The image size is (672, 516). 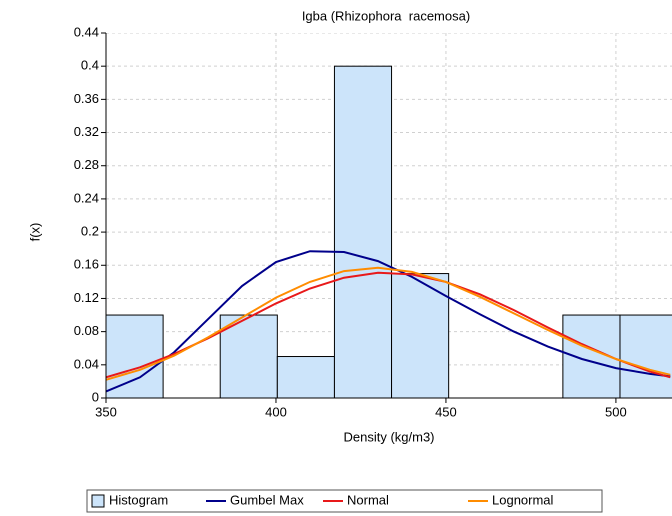 What do you see at coordinates (386, 15) in the screenshot?
I see `chart-title: Igba (Rhizophora racemosa)` at bounding box center [386, 15].